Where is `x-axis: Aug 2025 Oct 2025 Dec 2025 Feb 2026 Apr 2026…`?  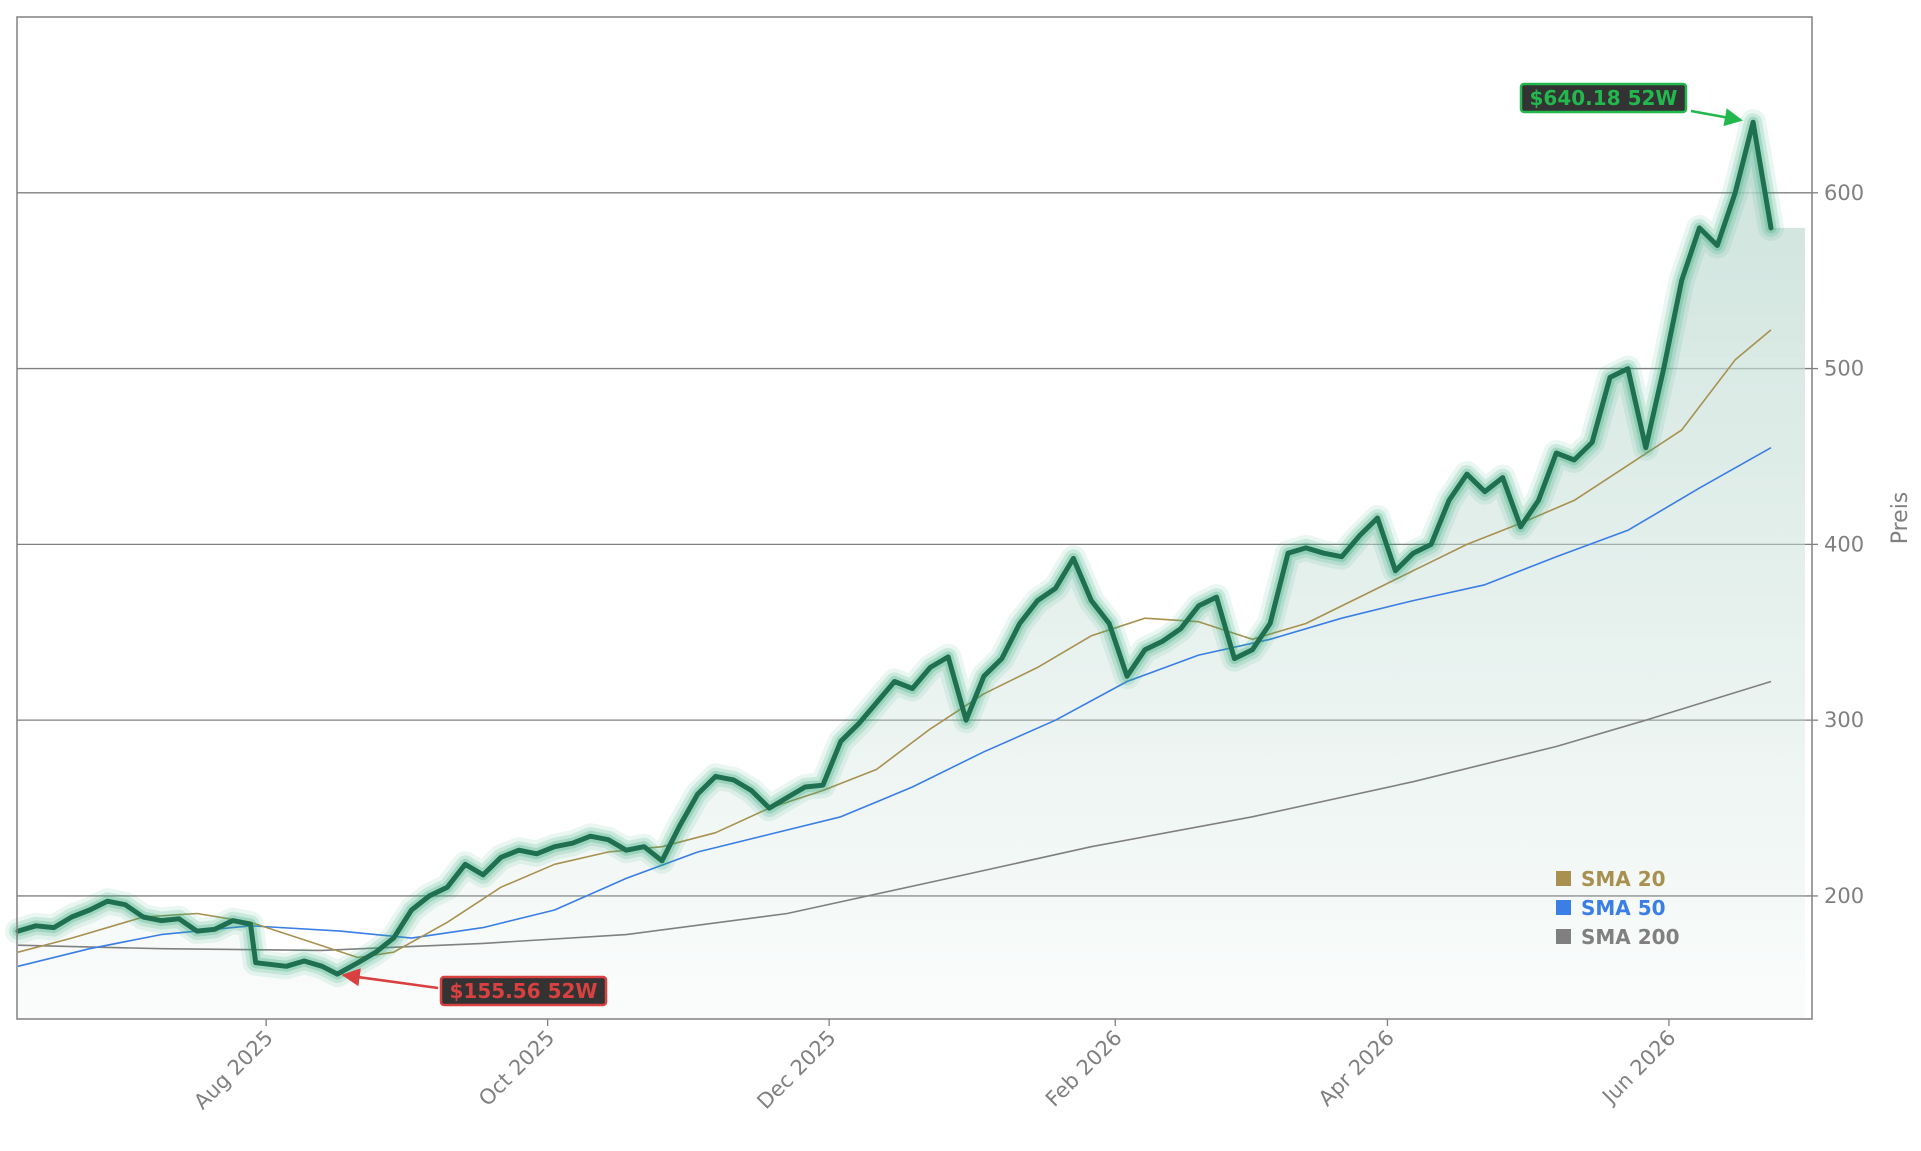
x-axis: Aug 2025 Oct 2025 Dec 2025 Feb 2026 Apr 2026… is located at coordinates (934, 1066).